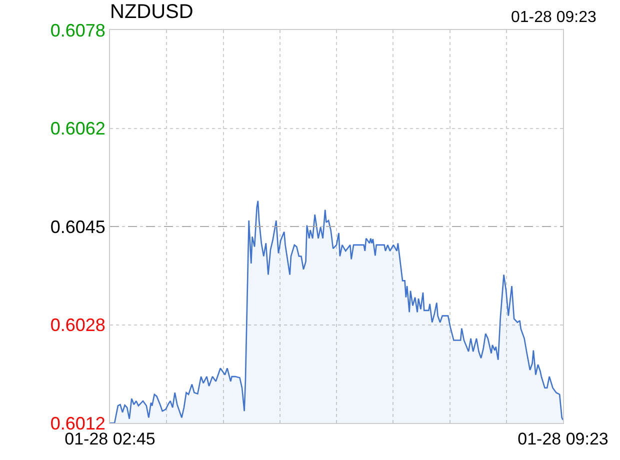 Image resolution: width=620 pixels, height=460 pixels. I want to click on y-tick-label: 0.6045, so click(78, 226).